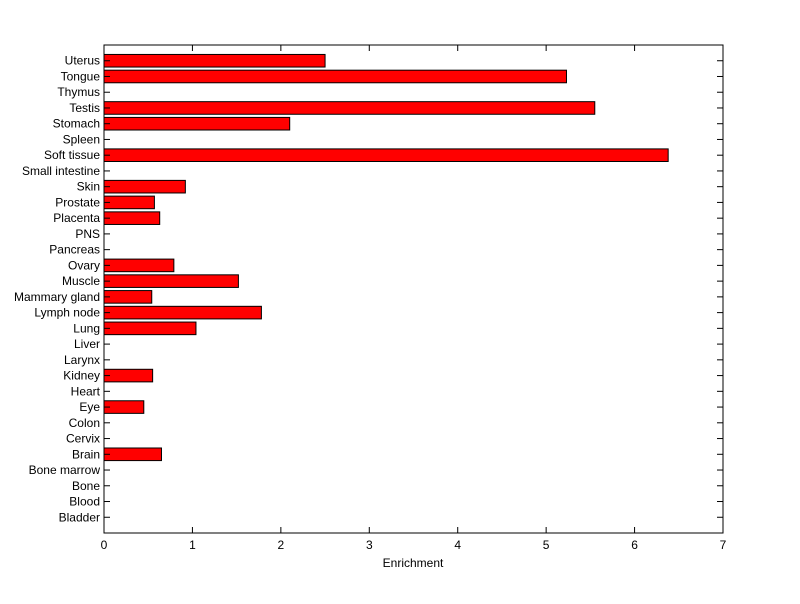 The height and width of the screenshot is (604, 800). I want to click on y-tick-label: Blood, so click(84, 502).